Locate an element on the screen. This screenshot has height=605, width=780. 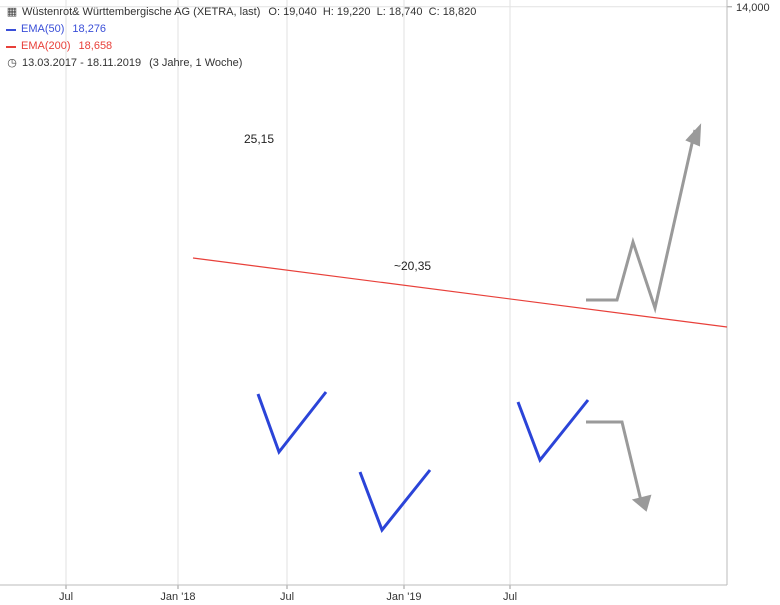
bullish-scenario-path is located at coordinates (641, 221).